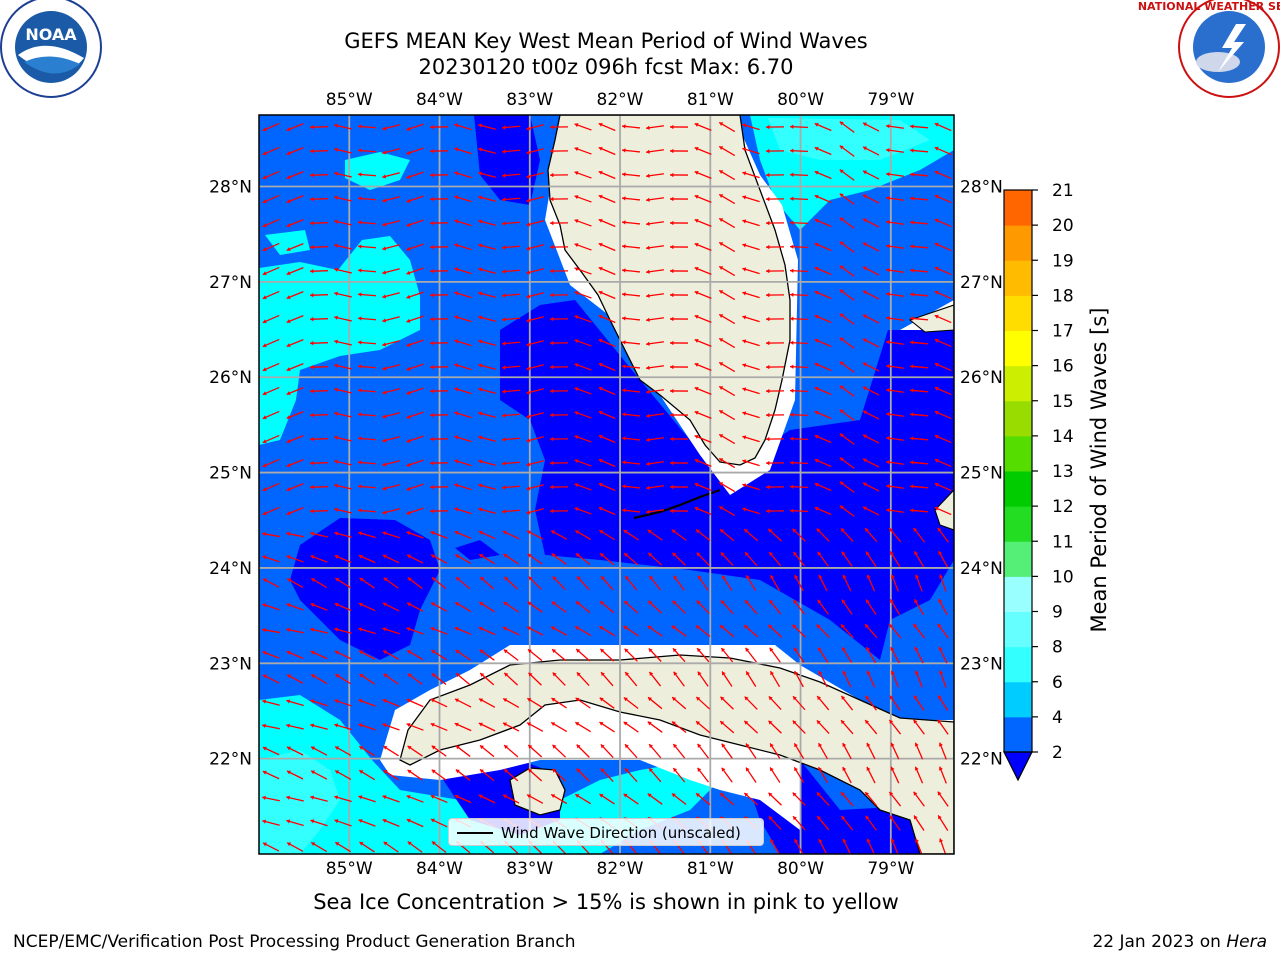 This screenshot has width=1280, height=960. I want to click on lon-label-top: 80°W, so click(800, 100).